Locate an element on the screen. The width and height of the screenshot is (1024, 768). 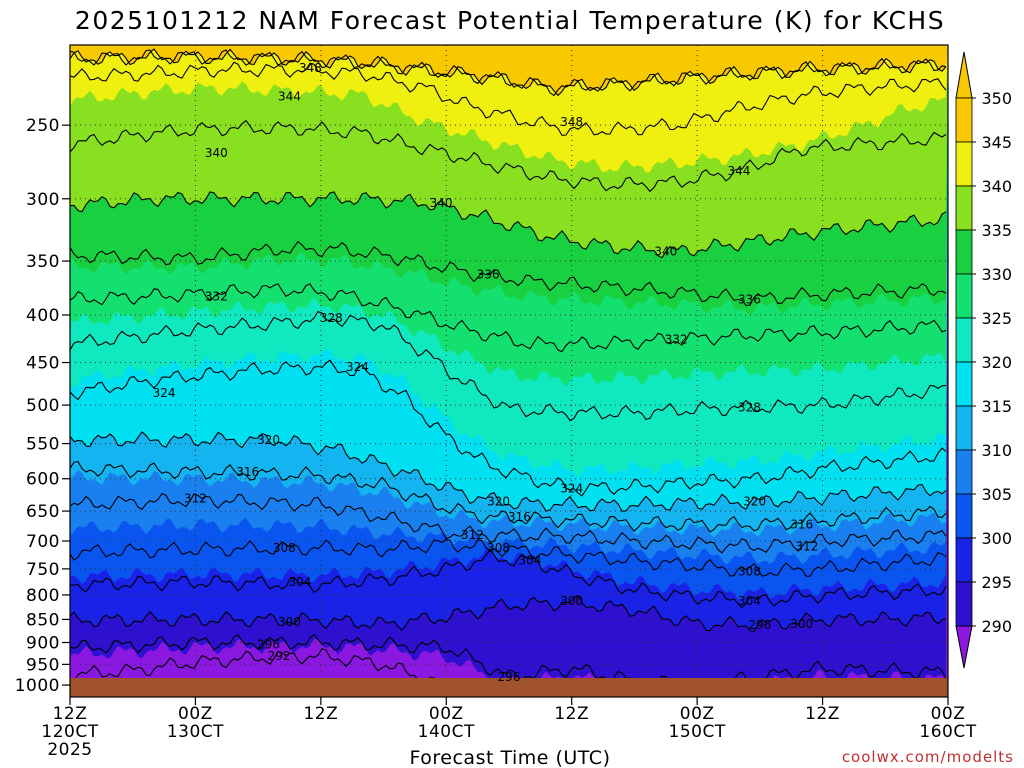
x-tick-label-72-1: 12Z is located at coordinates (822, 714).